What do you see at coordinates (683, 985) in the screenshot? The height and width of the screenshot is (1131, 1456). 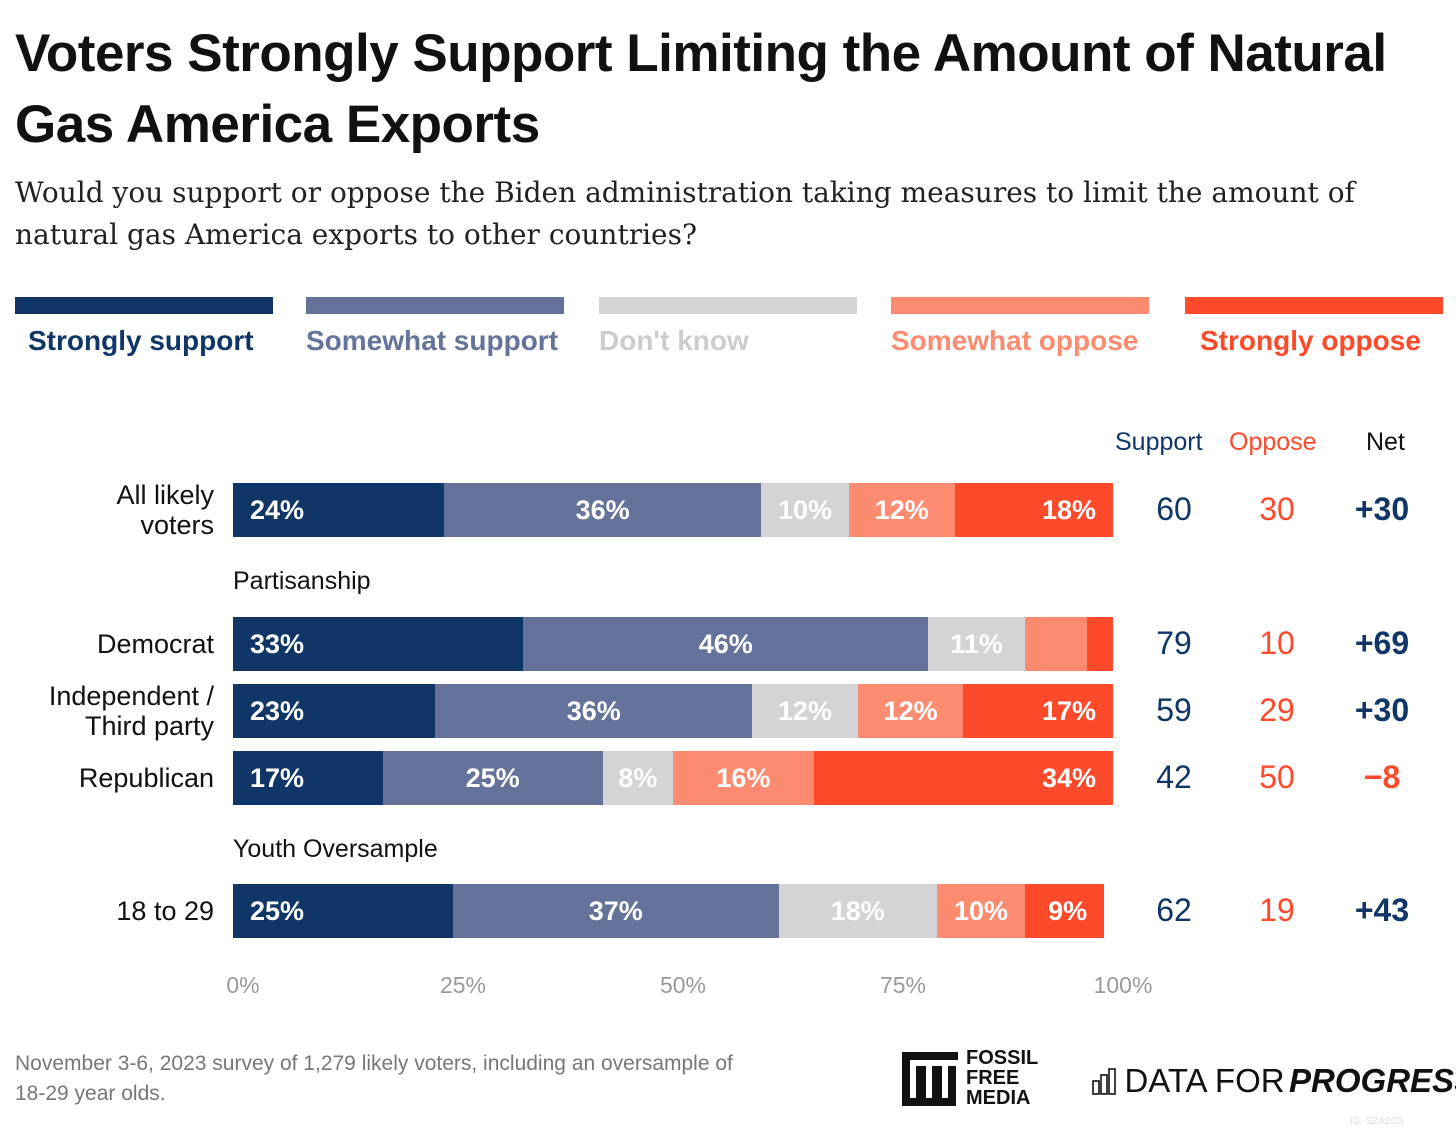 I see `x-tick-label: 50%` at bounding box center [683, 985].